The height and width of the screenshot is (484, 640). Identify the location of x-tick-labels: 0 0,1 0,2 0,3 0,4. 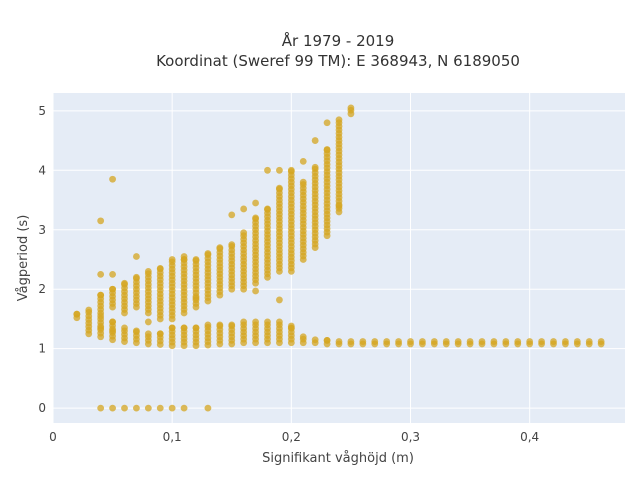
(294, 437).